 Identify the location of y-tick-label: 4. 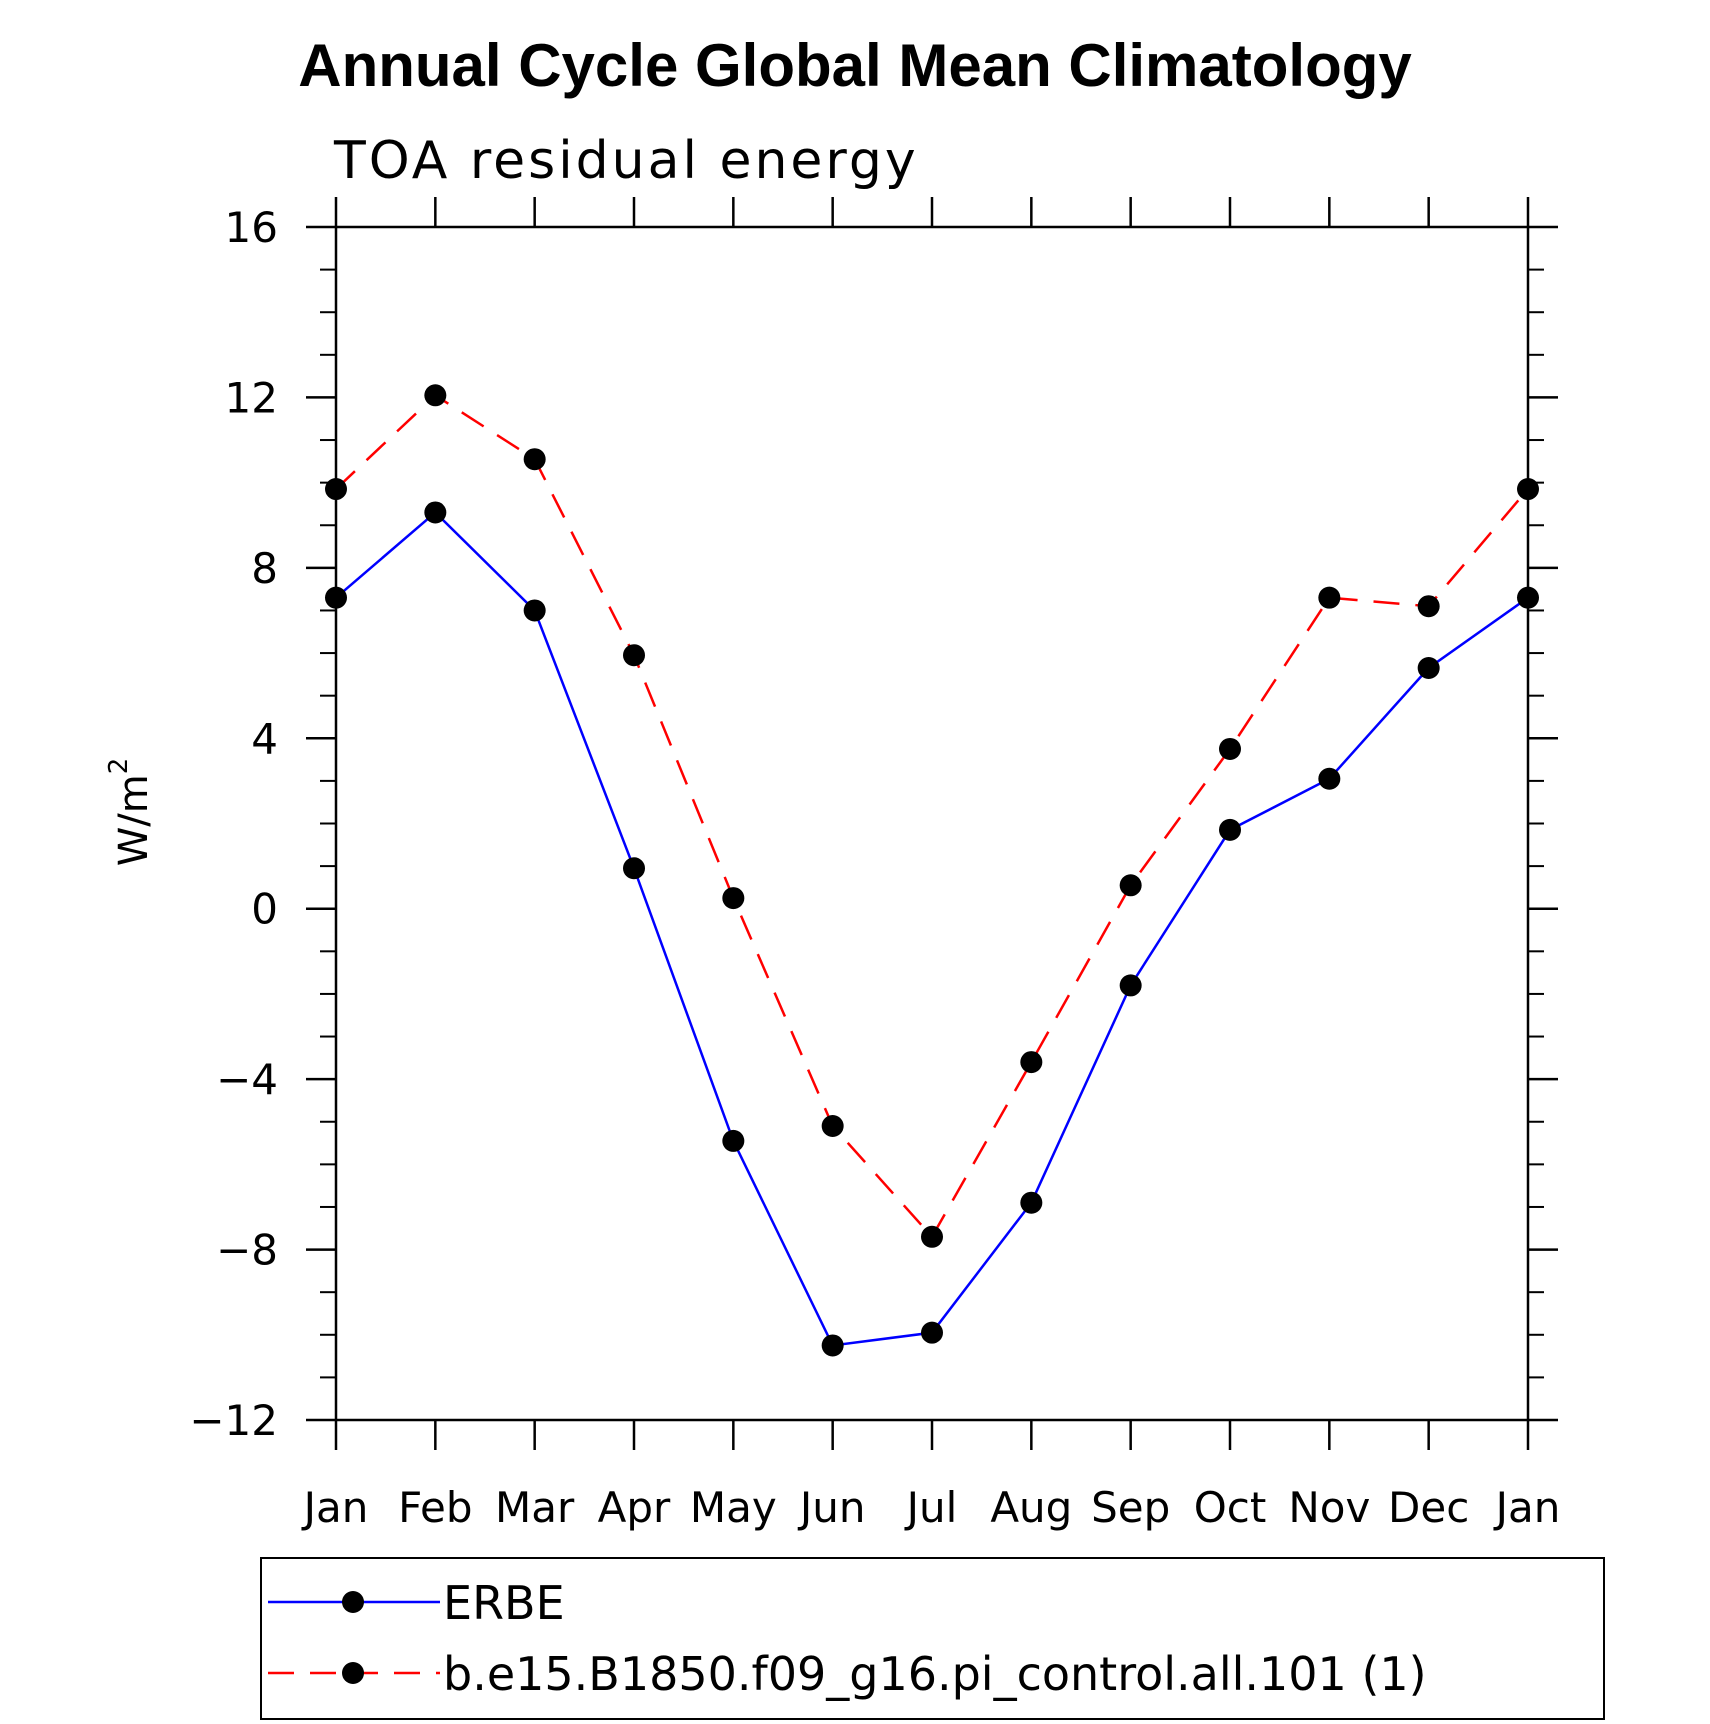
(264, 738).